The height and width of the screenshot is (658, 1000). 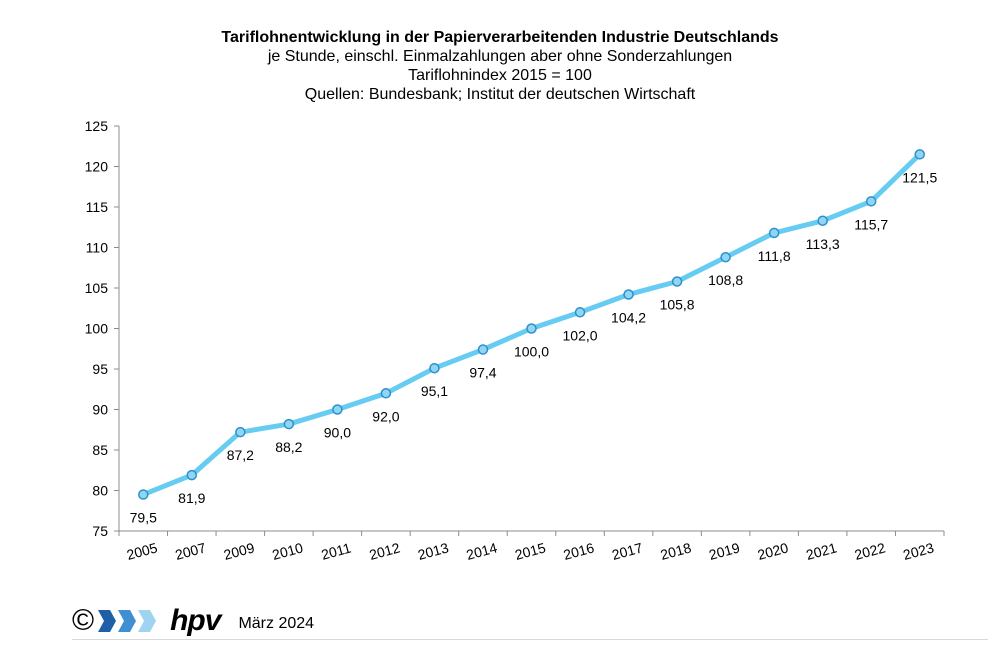 What do you see at coordinates (774, 256) in the screenshot?
I see `data-label: 111,8` at bounding box center [774, 256].